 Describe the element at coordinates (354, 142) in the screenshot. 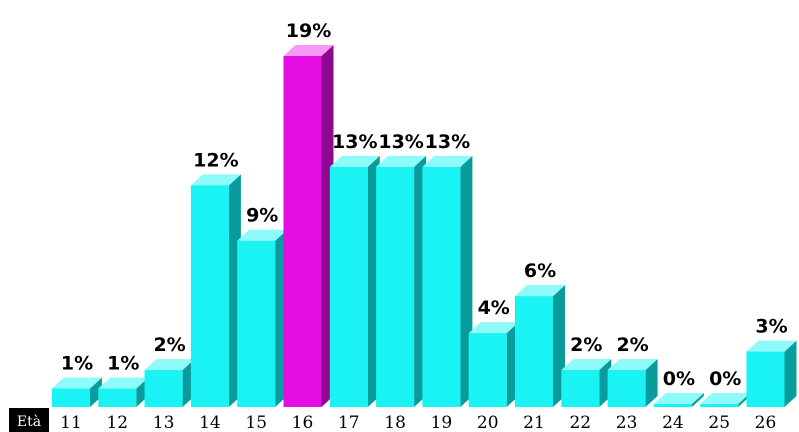

I see `value-label-17: 13%` at that location.